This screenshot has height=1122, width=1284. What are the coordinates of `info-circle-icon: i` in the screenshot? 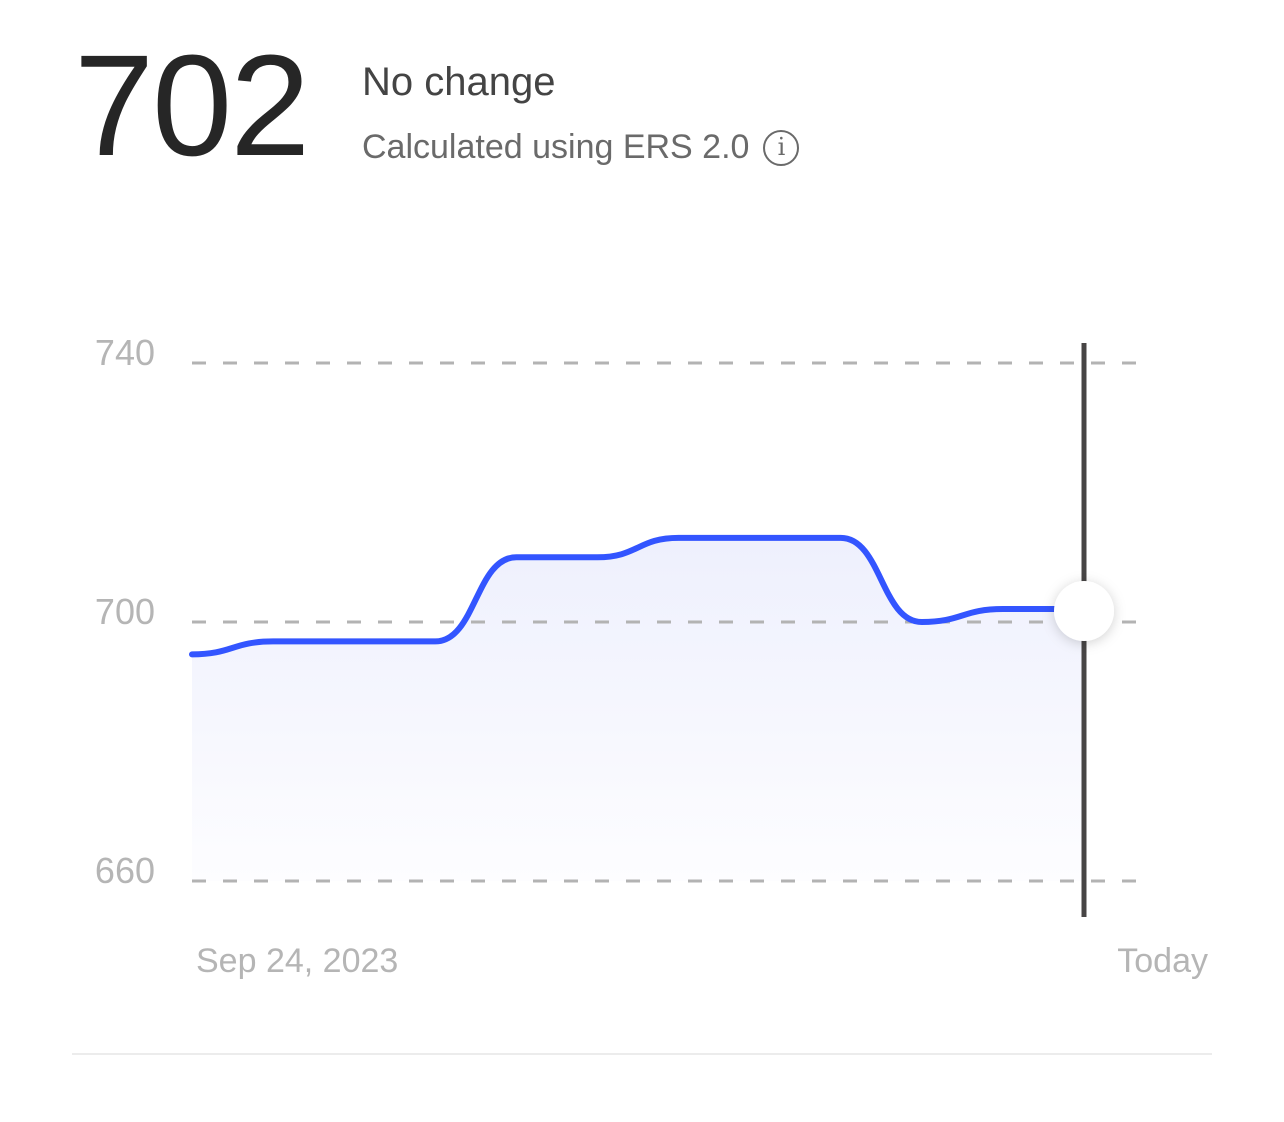 It's located at (781, 147).